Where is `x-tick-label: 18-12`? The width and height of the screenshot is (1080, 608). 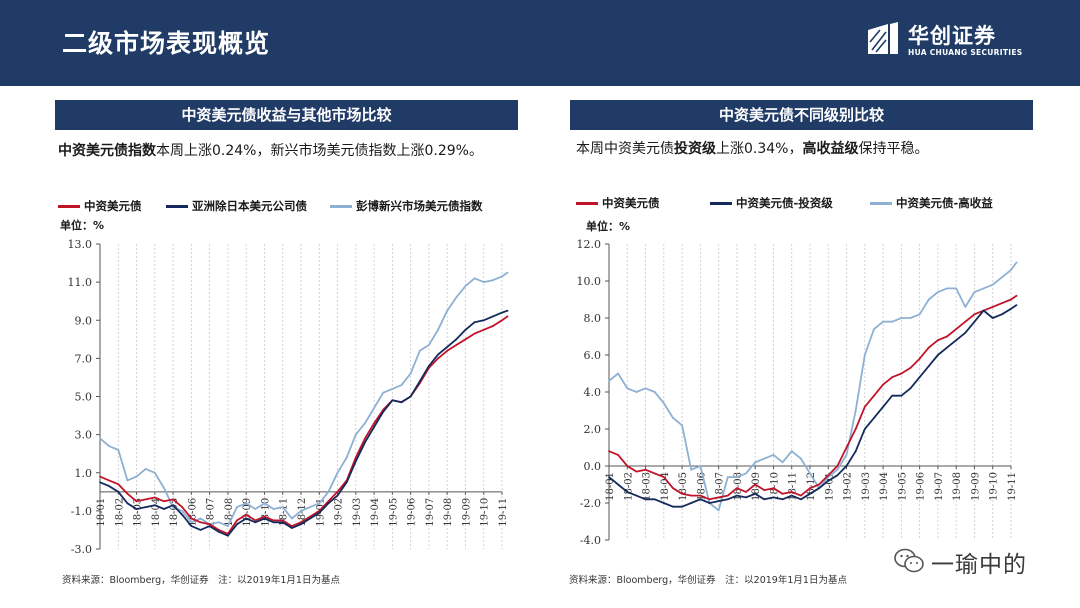
x-tick-label: 18-12 is located at coordinates (302, 512).